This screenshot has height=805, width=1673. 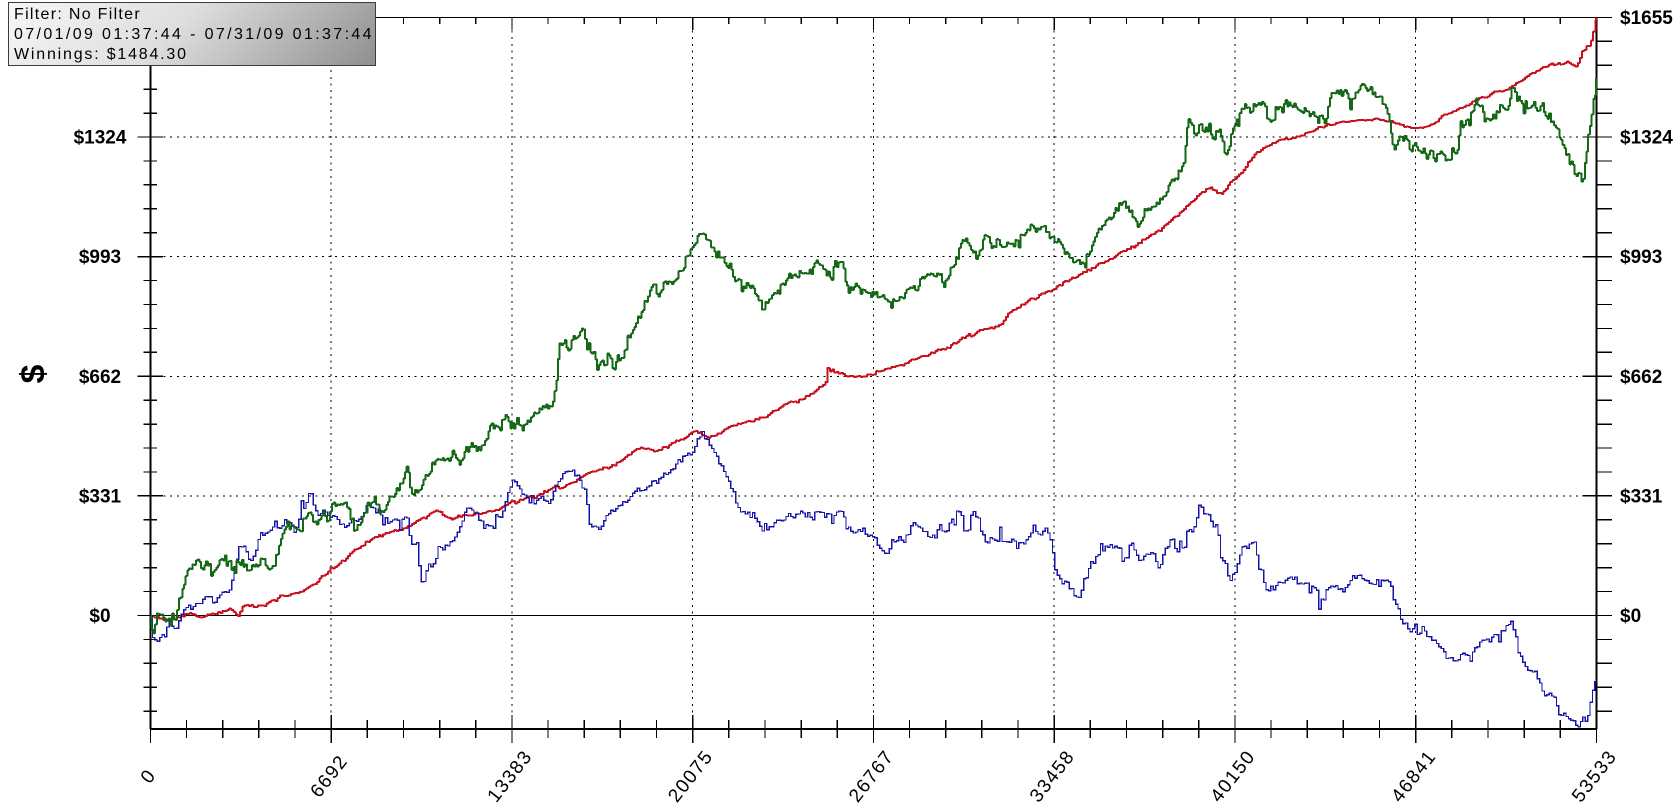 I want to click on svg-text: $1655, so click(x=1646, y=18).